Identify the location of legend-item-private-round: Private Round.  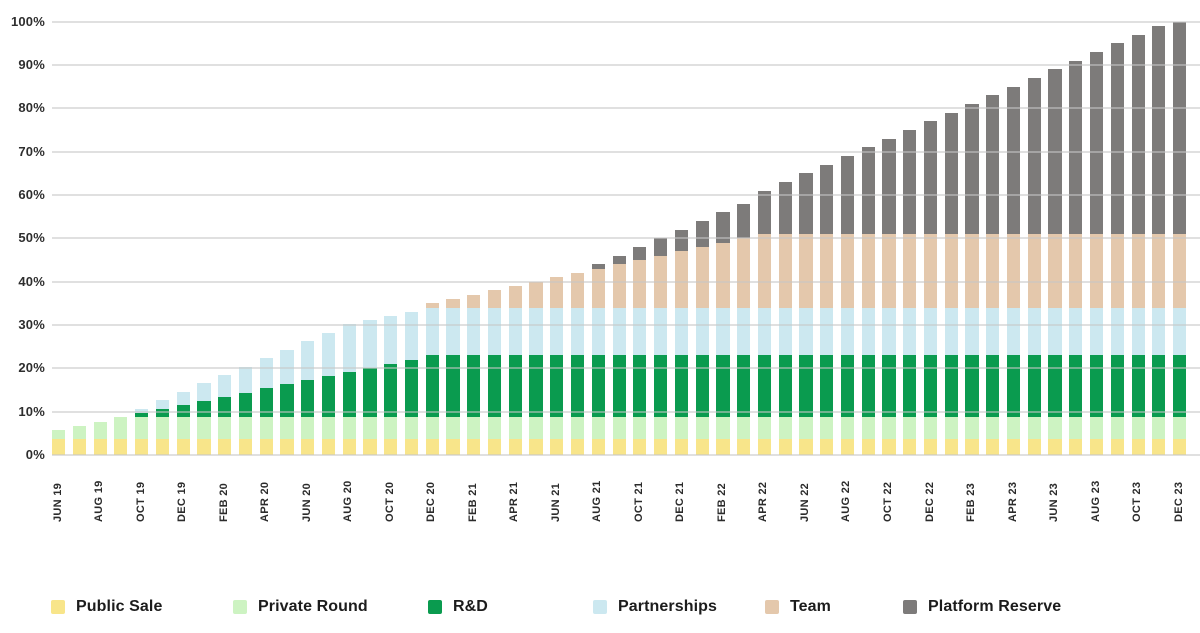
(300, 607).